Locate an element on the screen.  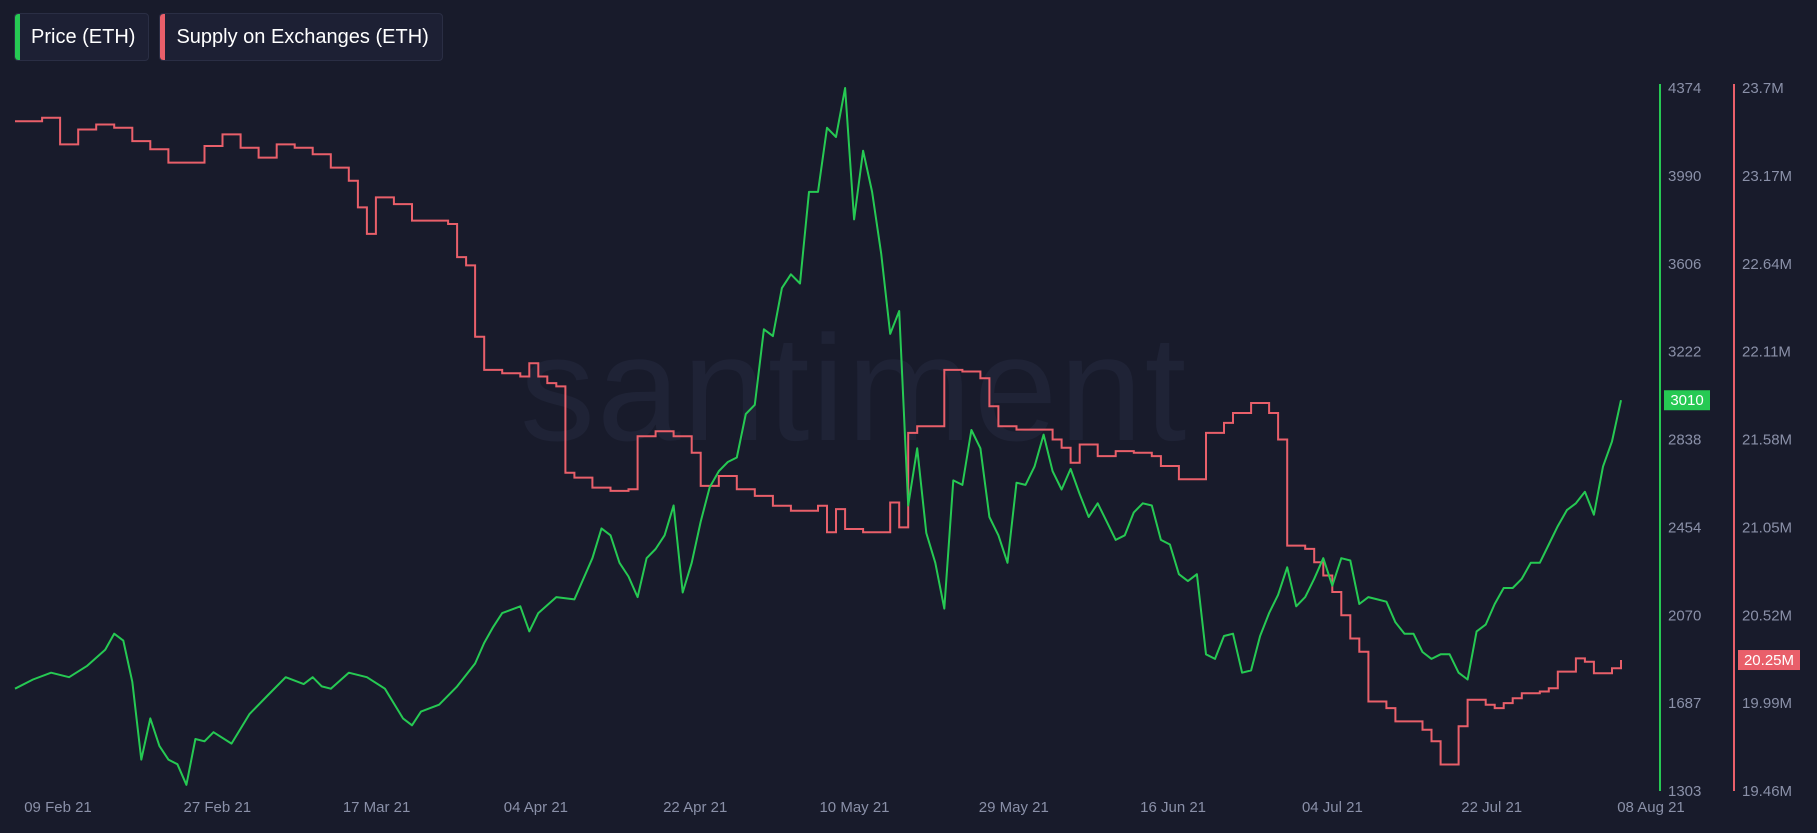
price-color-swatch is located at coordinates (17, 37).